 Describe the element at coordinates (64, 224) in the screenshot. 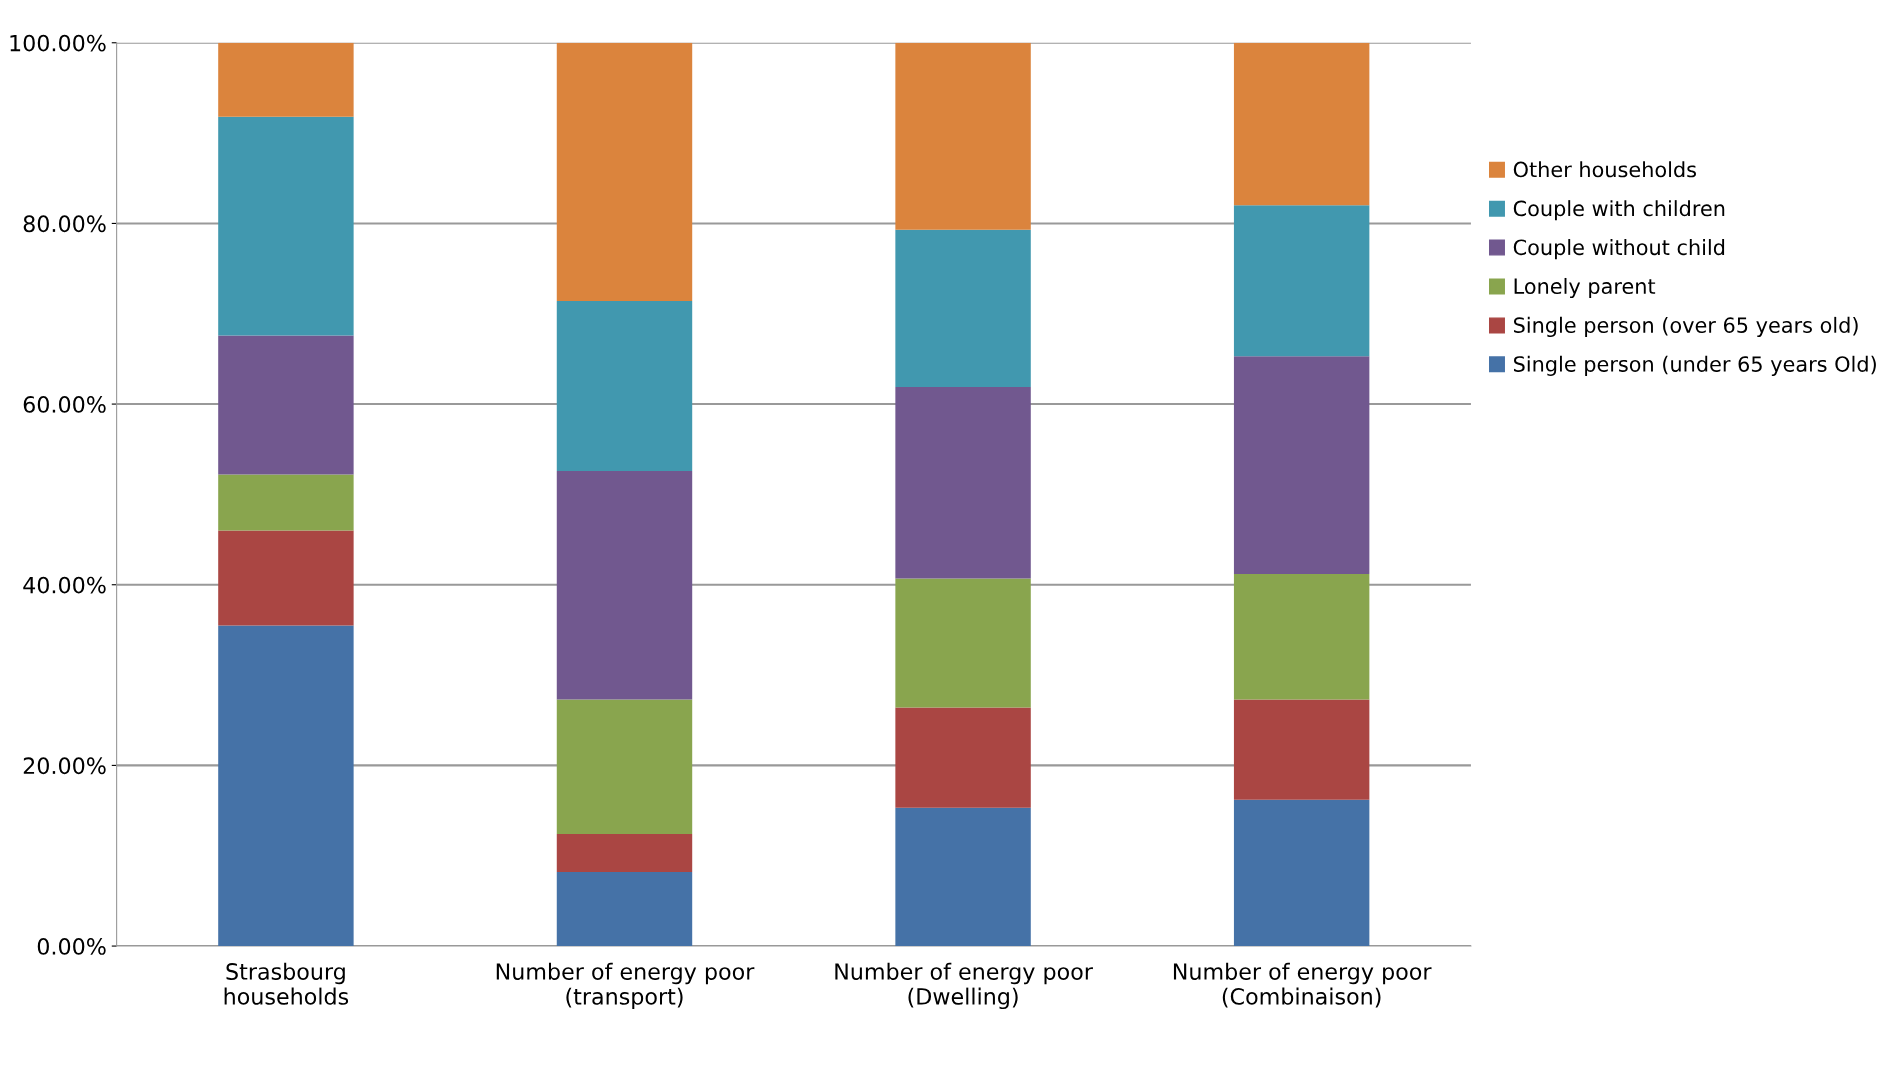

I see `y-tick-label: 80.00%` at that location.